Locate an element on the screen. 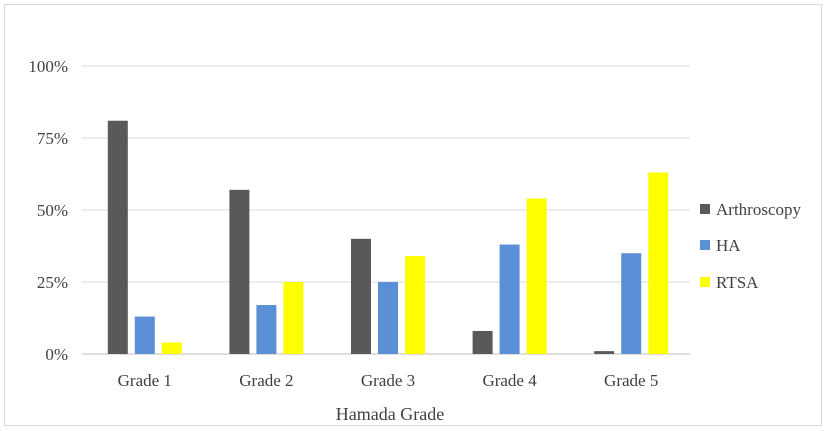  x-axis-ticks: Grade 1 Grade 2 Grade 3 Grade 4 Grade 5 is located at coordinates (388, 380).